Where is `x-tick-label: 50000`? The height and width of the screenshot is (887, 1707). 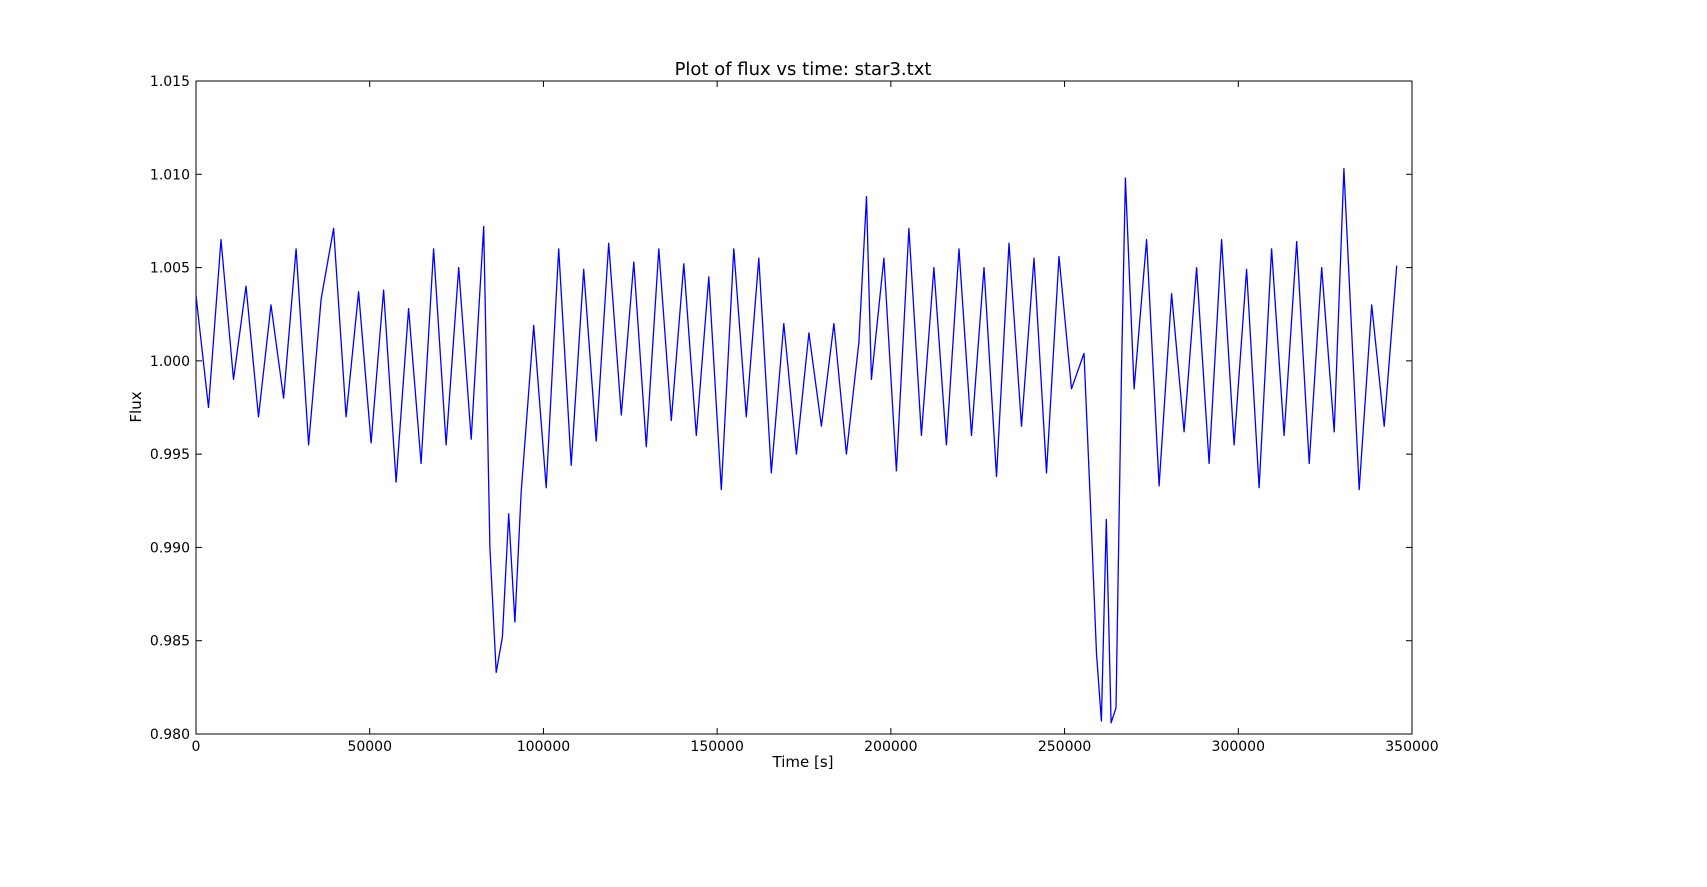 x-tick-label: 50000 is located at coordinates (369, 747).